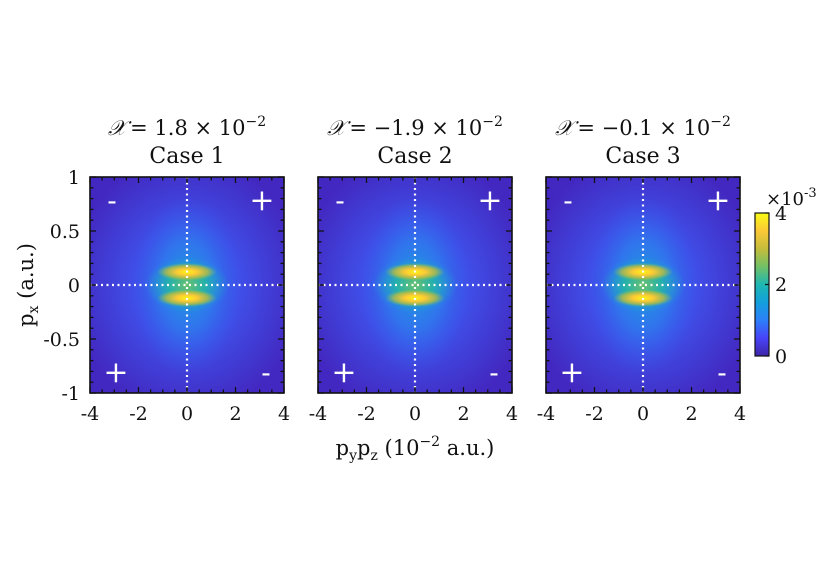 The width and height of the screenshot is (830, 587). I want to click on chi-title-case-2: 𝒳 = −1.9 × 10−2, so click(415, 127).